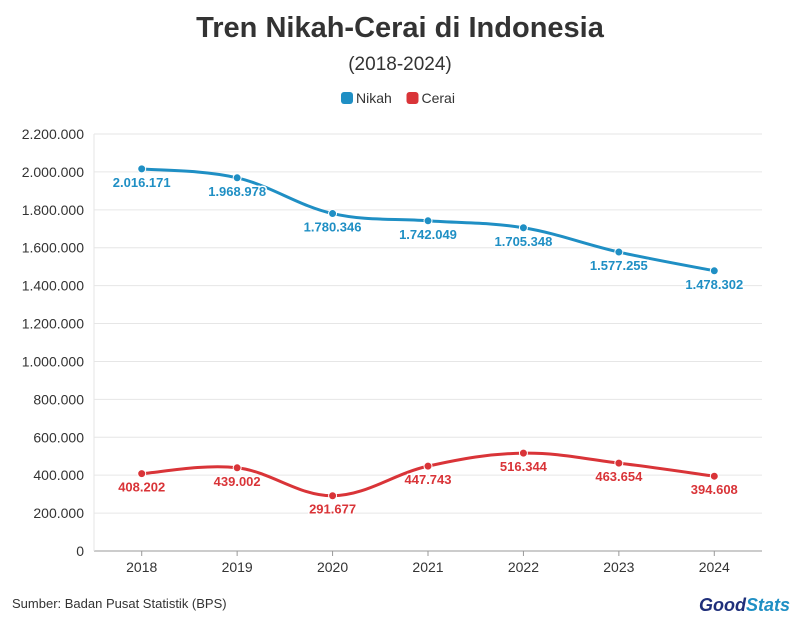  Describe the element at coordinates (714, 284) in the screenshot. I see `data-label: 1.478.302` at that location.